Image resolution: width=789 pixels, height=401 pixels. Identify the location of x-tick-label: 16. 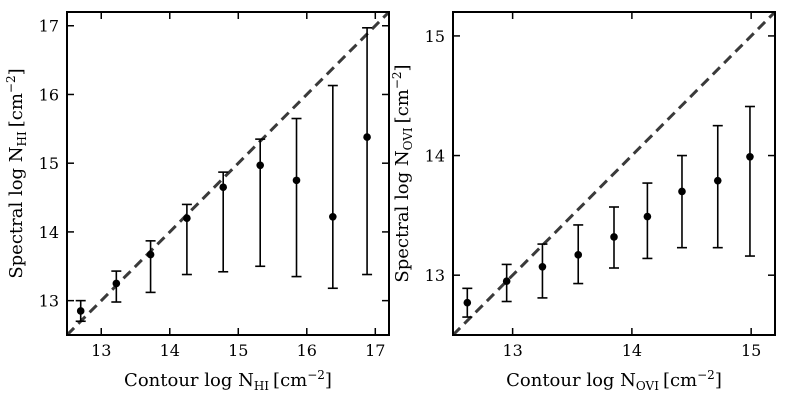
(307, 350).